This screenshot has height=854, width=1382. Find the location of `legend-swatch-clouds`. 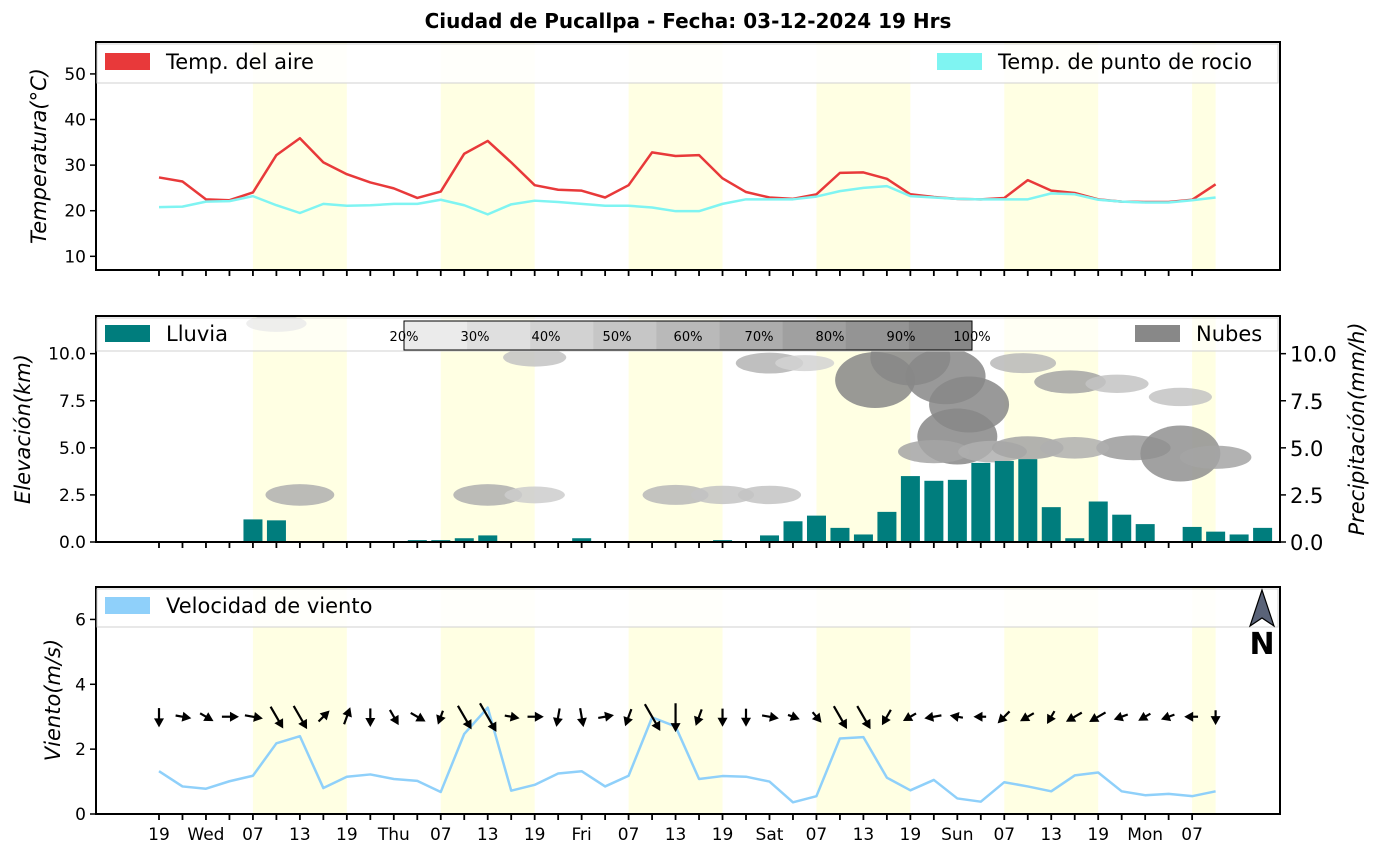

legend-swatch-clouds is located at coordinates (1157, 333).